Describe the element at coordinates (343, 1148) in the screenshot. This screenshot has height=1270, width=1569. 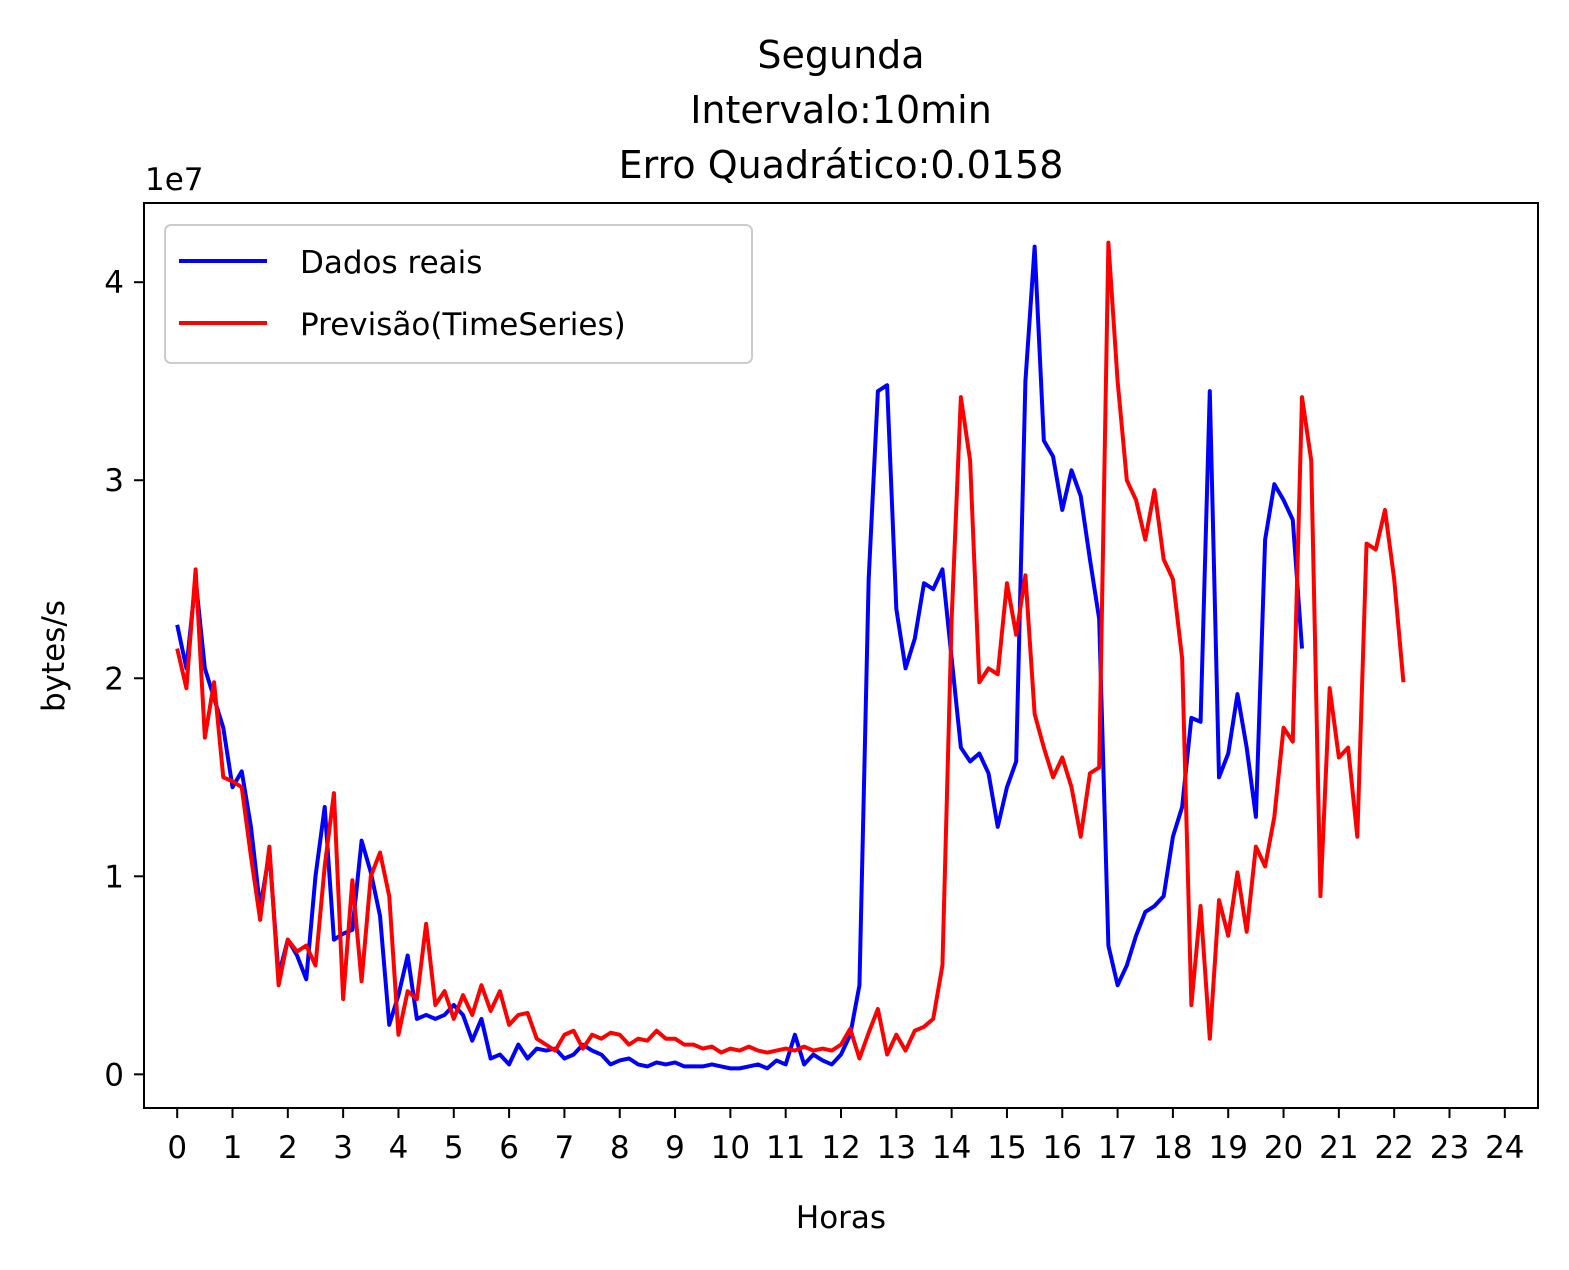
I see `x-tick-label: 3` at that location.